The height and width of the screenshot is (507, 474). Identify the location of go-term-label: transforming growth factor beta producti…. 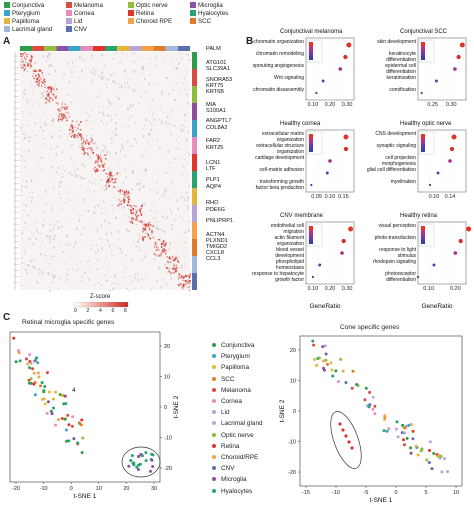
(279, 185).